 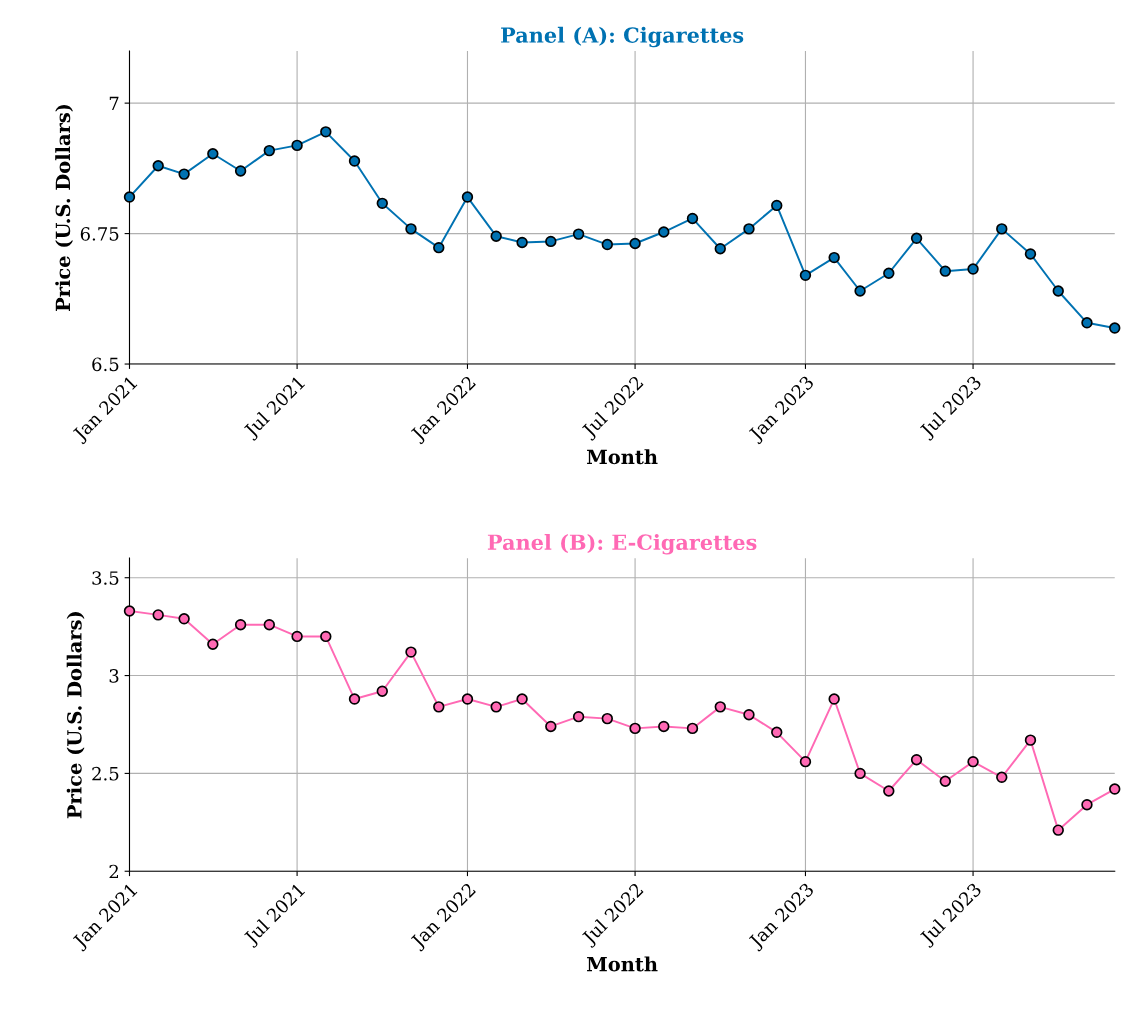 What do you see at coordinates (105, 578) in the screenshot?
I see `y-tick-label: 3.5` at bounding box center [105, 578].